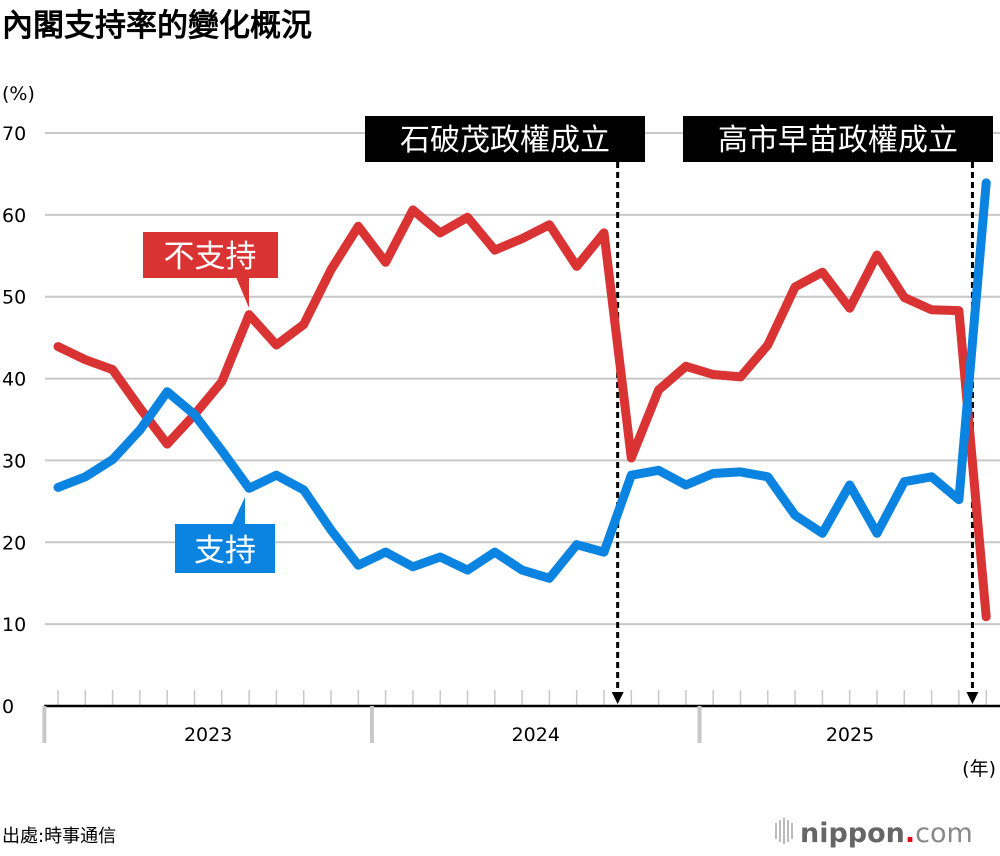  I want to click on svg-text: nippon.com, so click(886, 833).